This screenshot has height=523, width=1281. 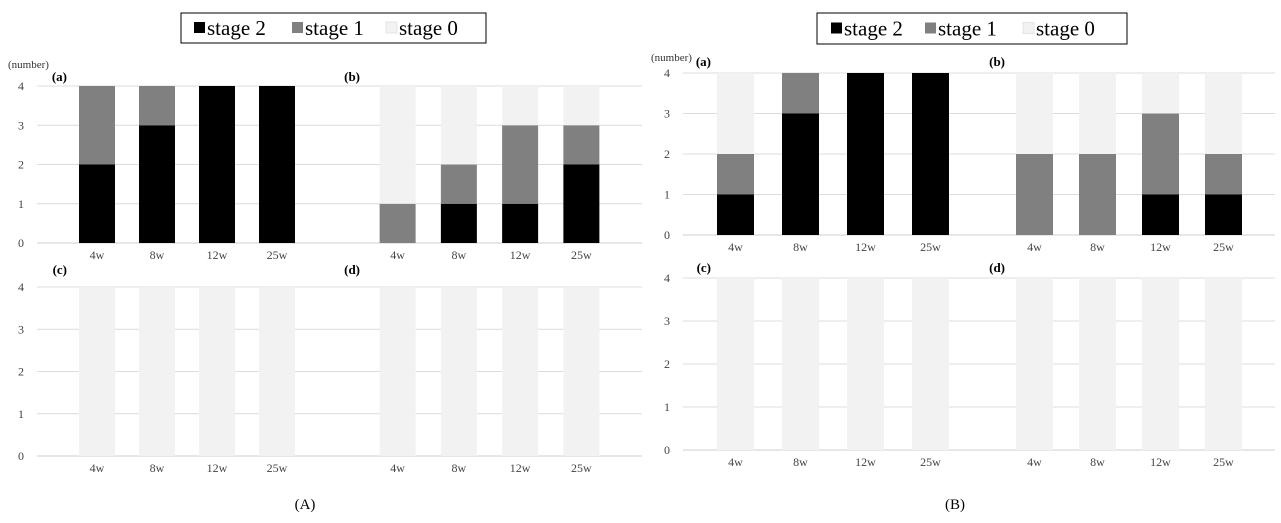 I want to click on figure-label: (A), so click(x=305, y=505).